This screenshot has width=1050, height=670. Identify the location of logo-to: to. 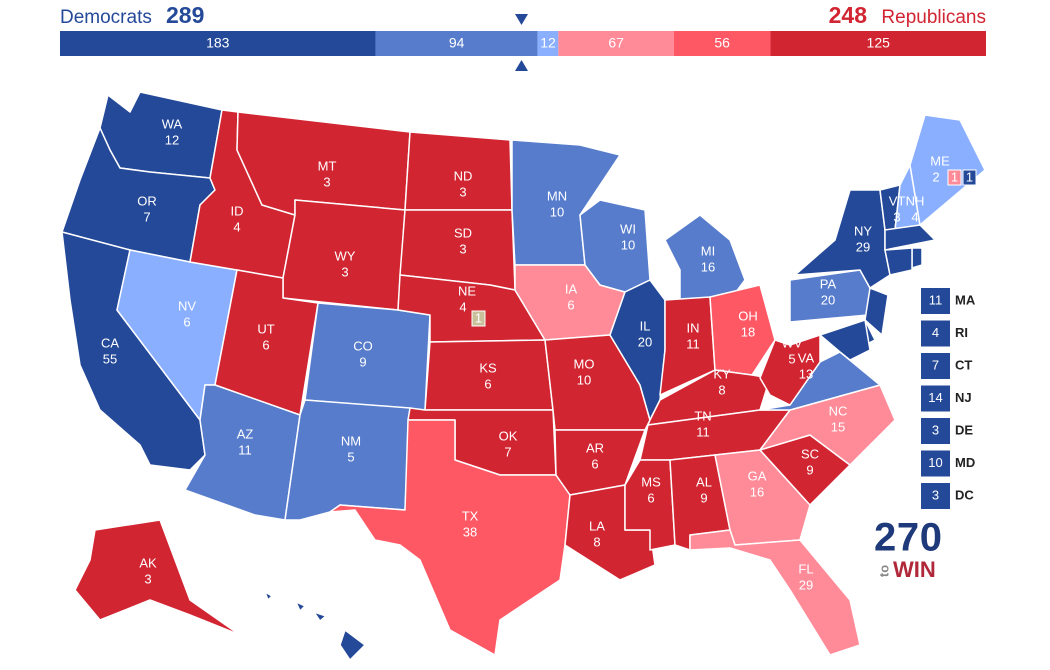
(883, 571).